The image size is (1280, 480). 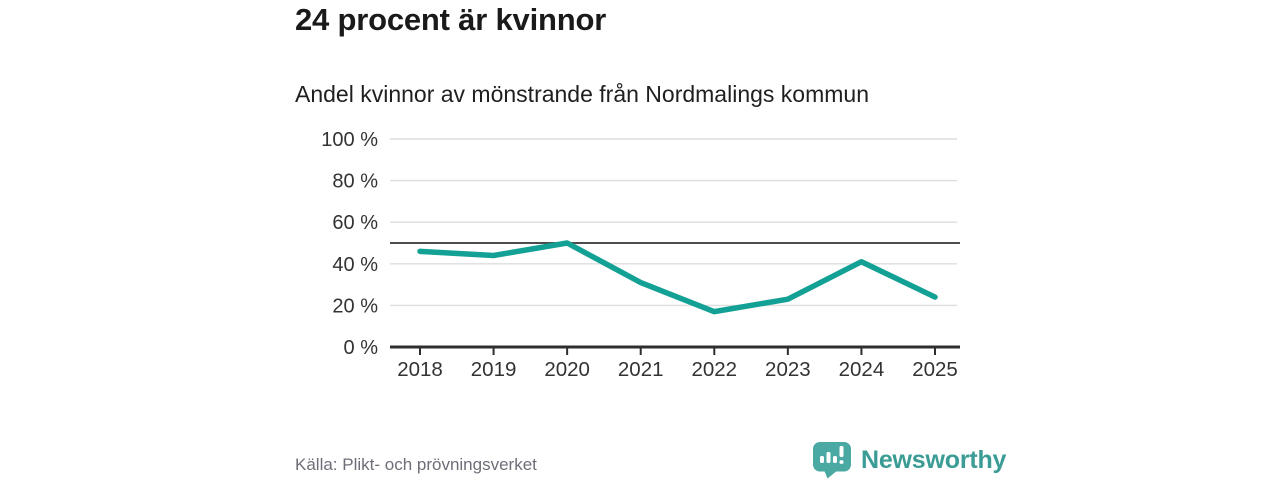 I want to click on x-axis-label: 2025, so click(x=935, y=369).